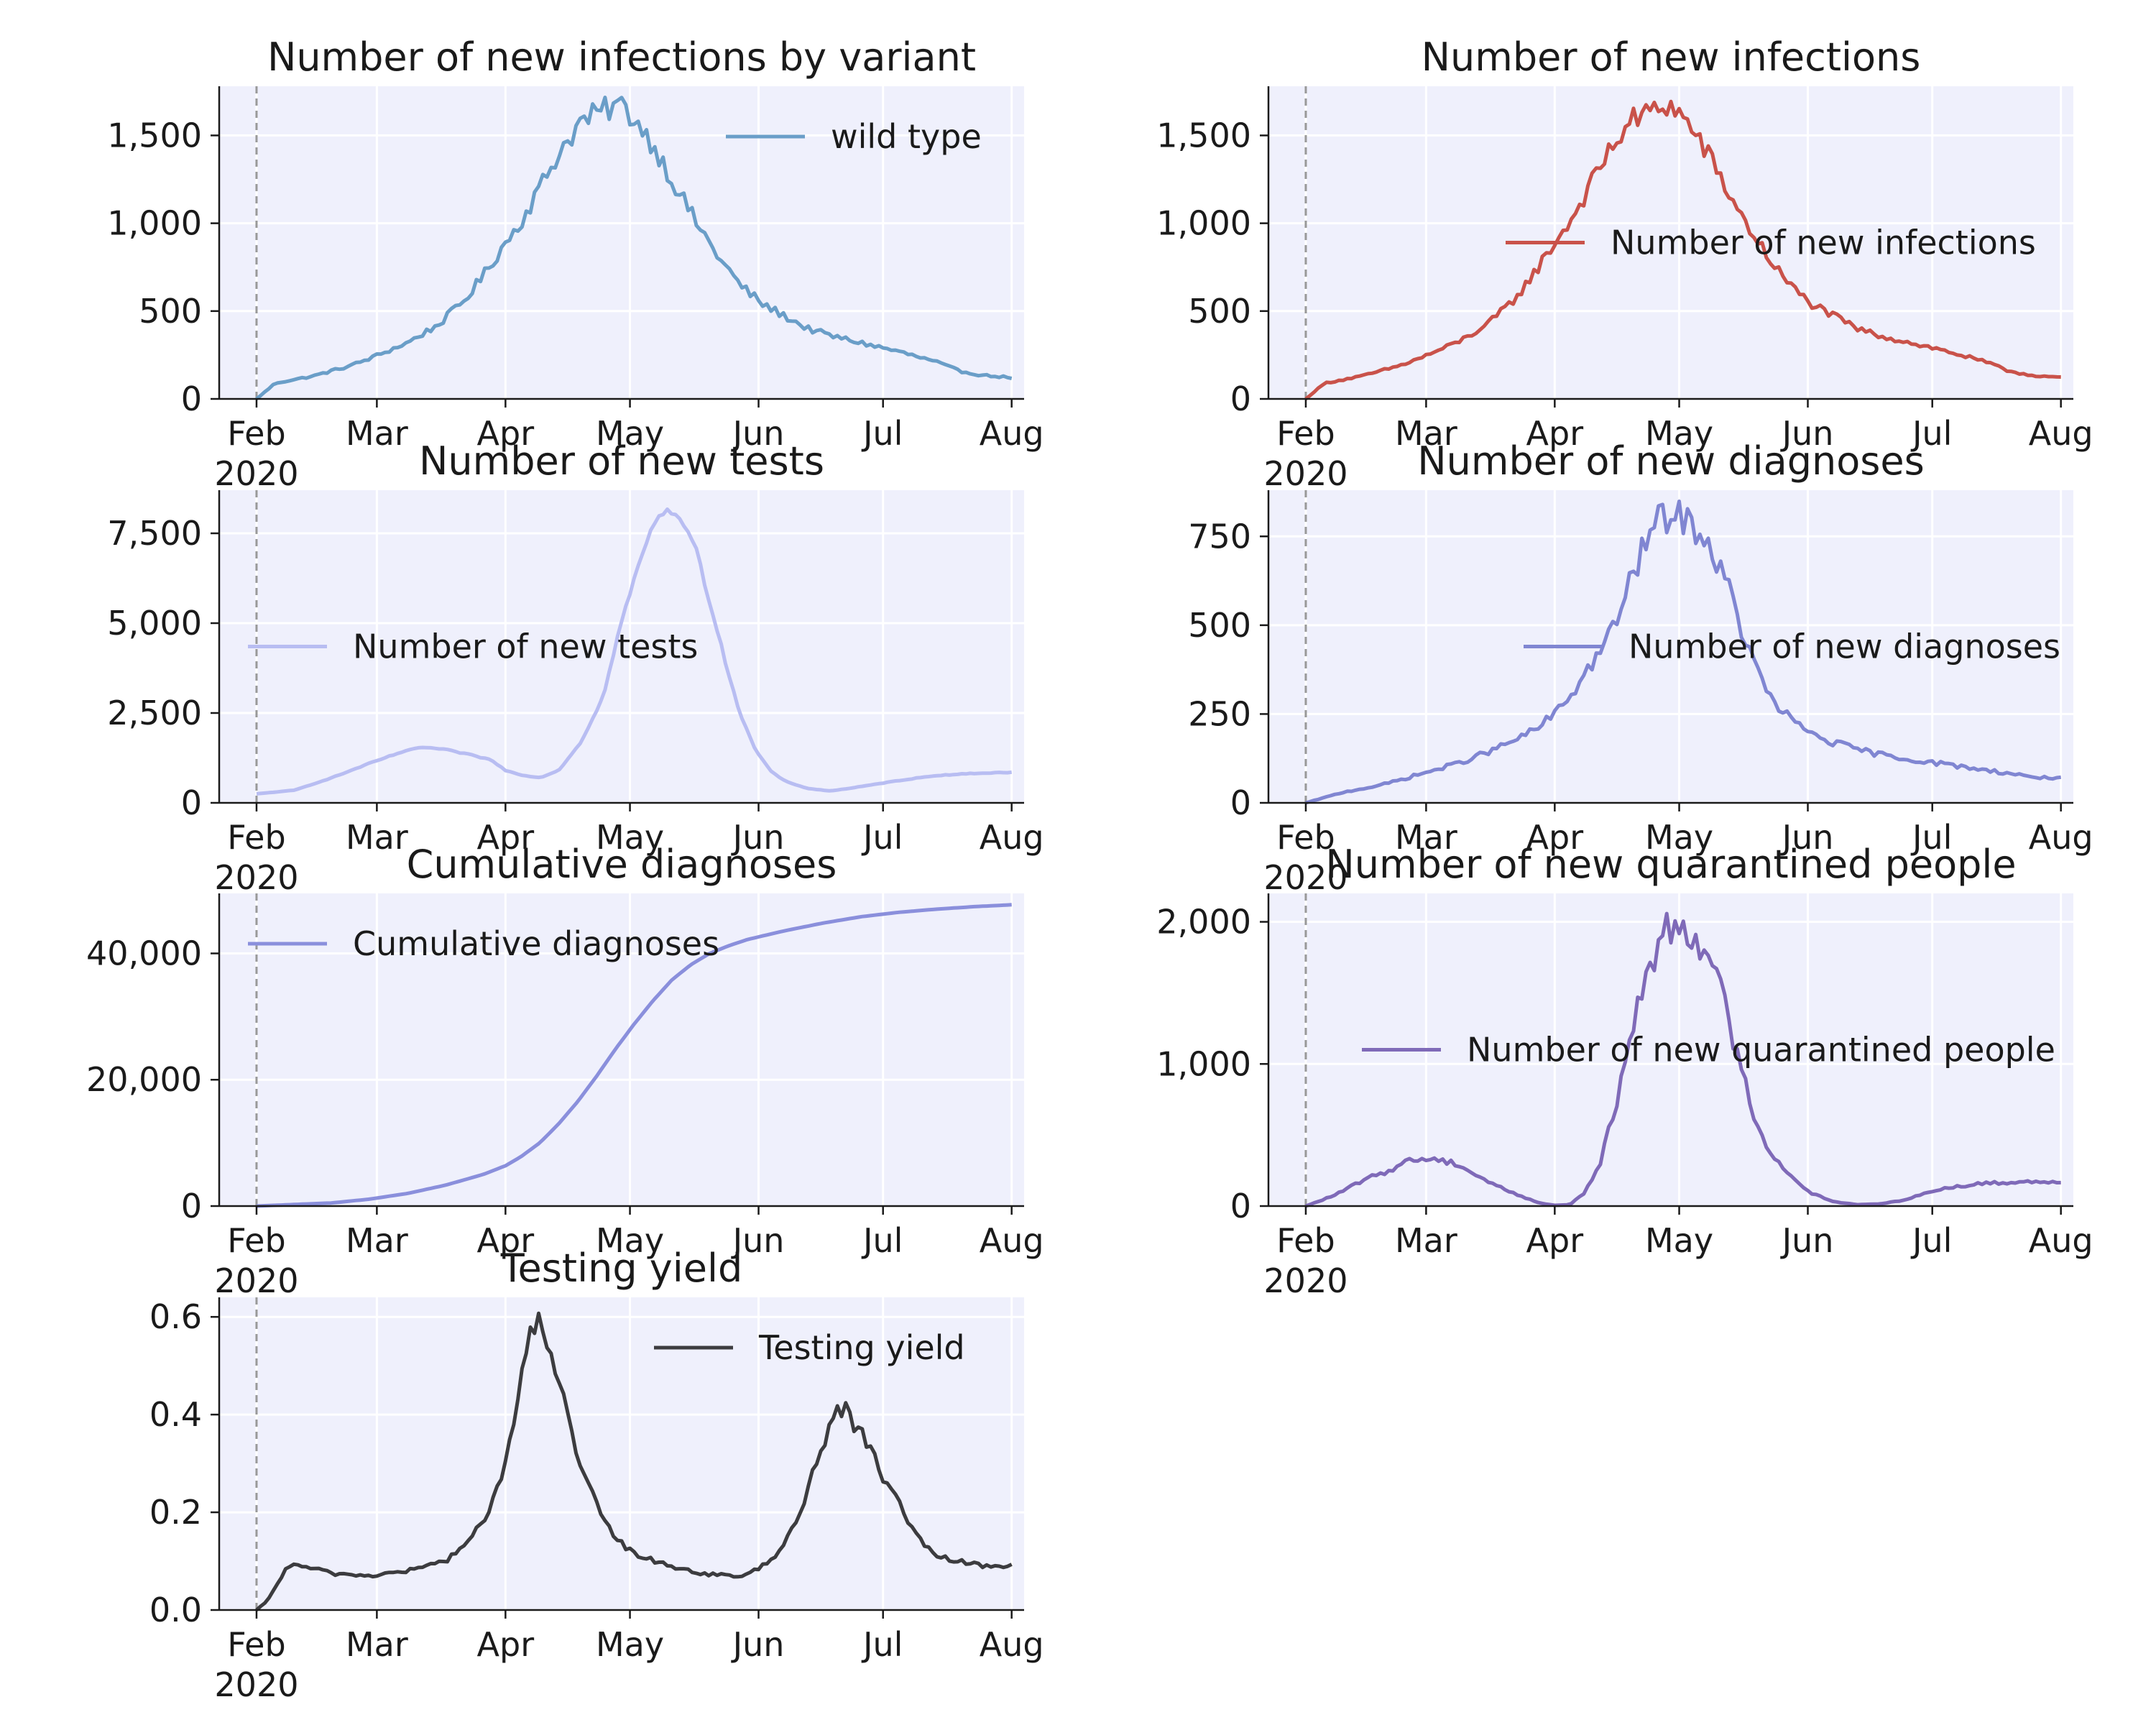 Image resolution: width=2156 pixels, height=1725 pixels. What do you see at coordinates (154, 713) in the screenshot?
I see `y-tick-label: 2,500` at bounding box center [154, 713].